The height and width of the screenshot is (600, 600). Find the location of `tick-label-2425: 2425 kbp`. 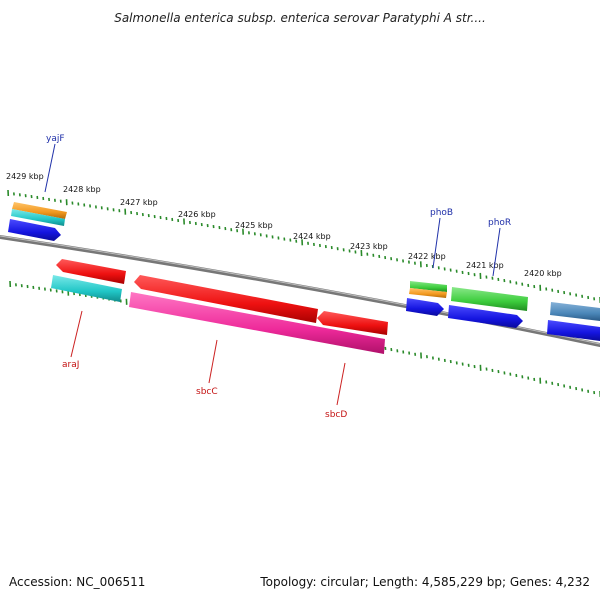

tick-label-2425: 2425 kbp is located at coordinates (254, 225).